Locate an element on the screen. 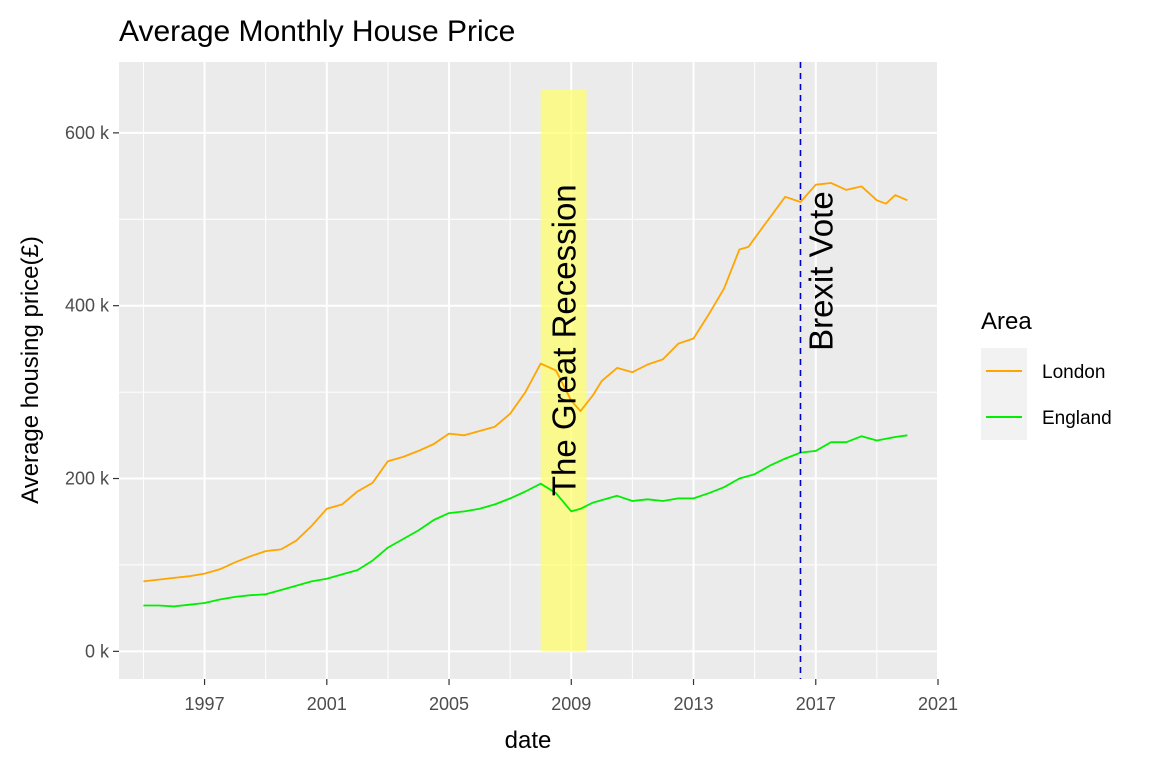  recession-band-layer is located at coordinates (563, 370).